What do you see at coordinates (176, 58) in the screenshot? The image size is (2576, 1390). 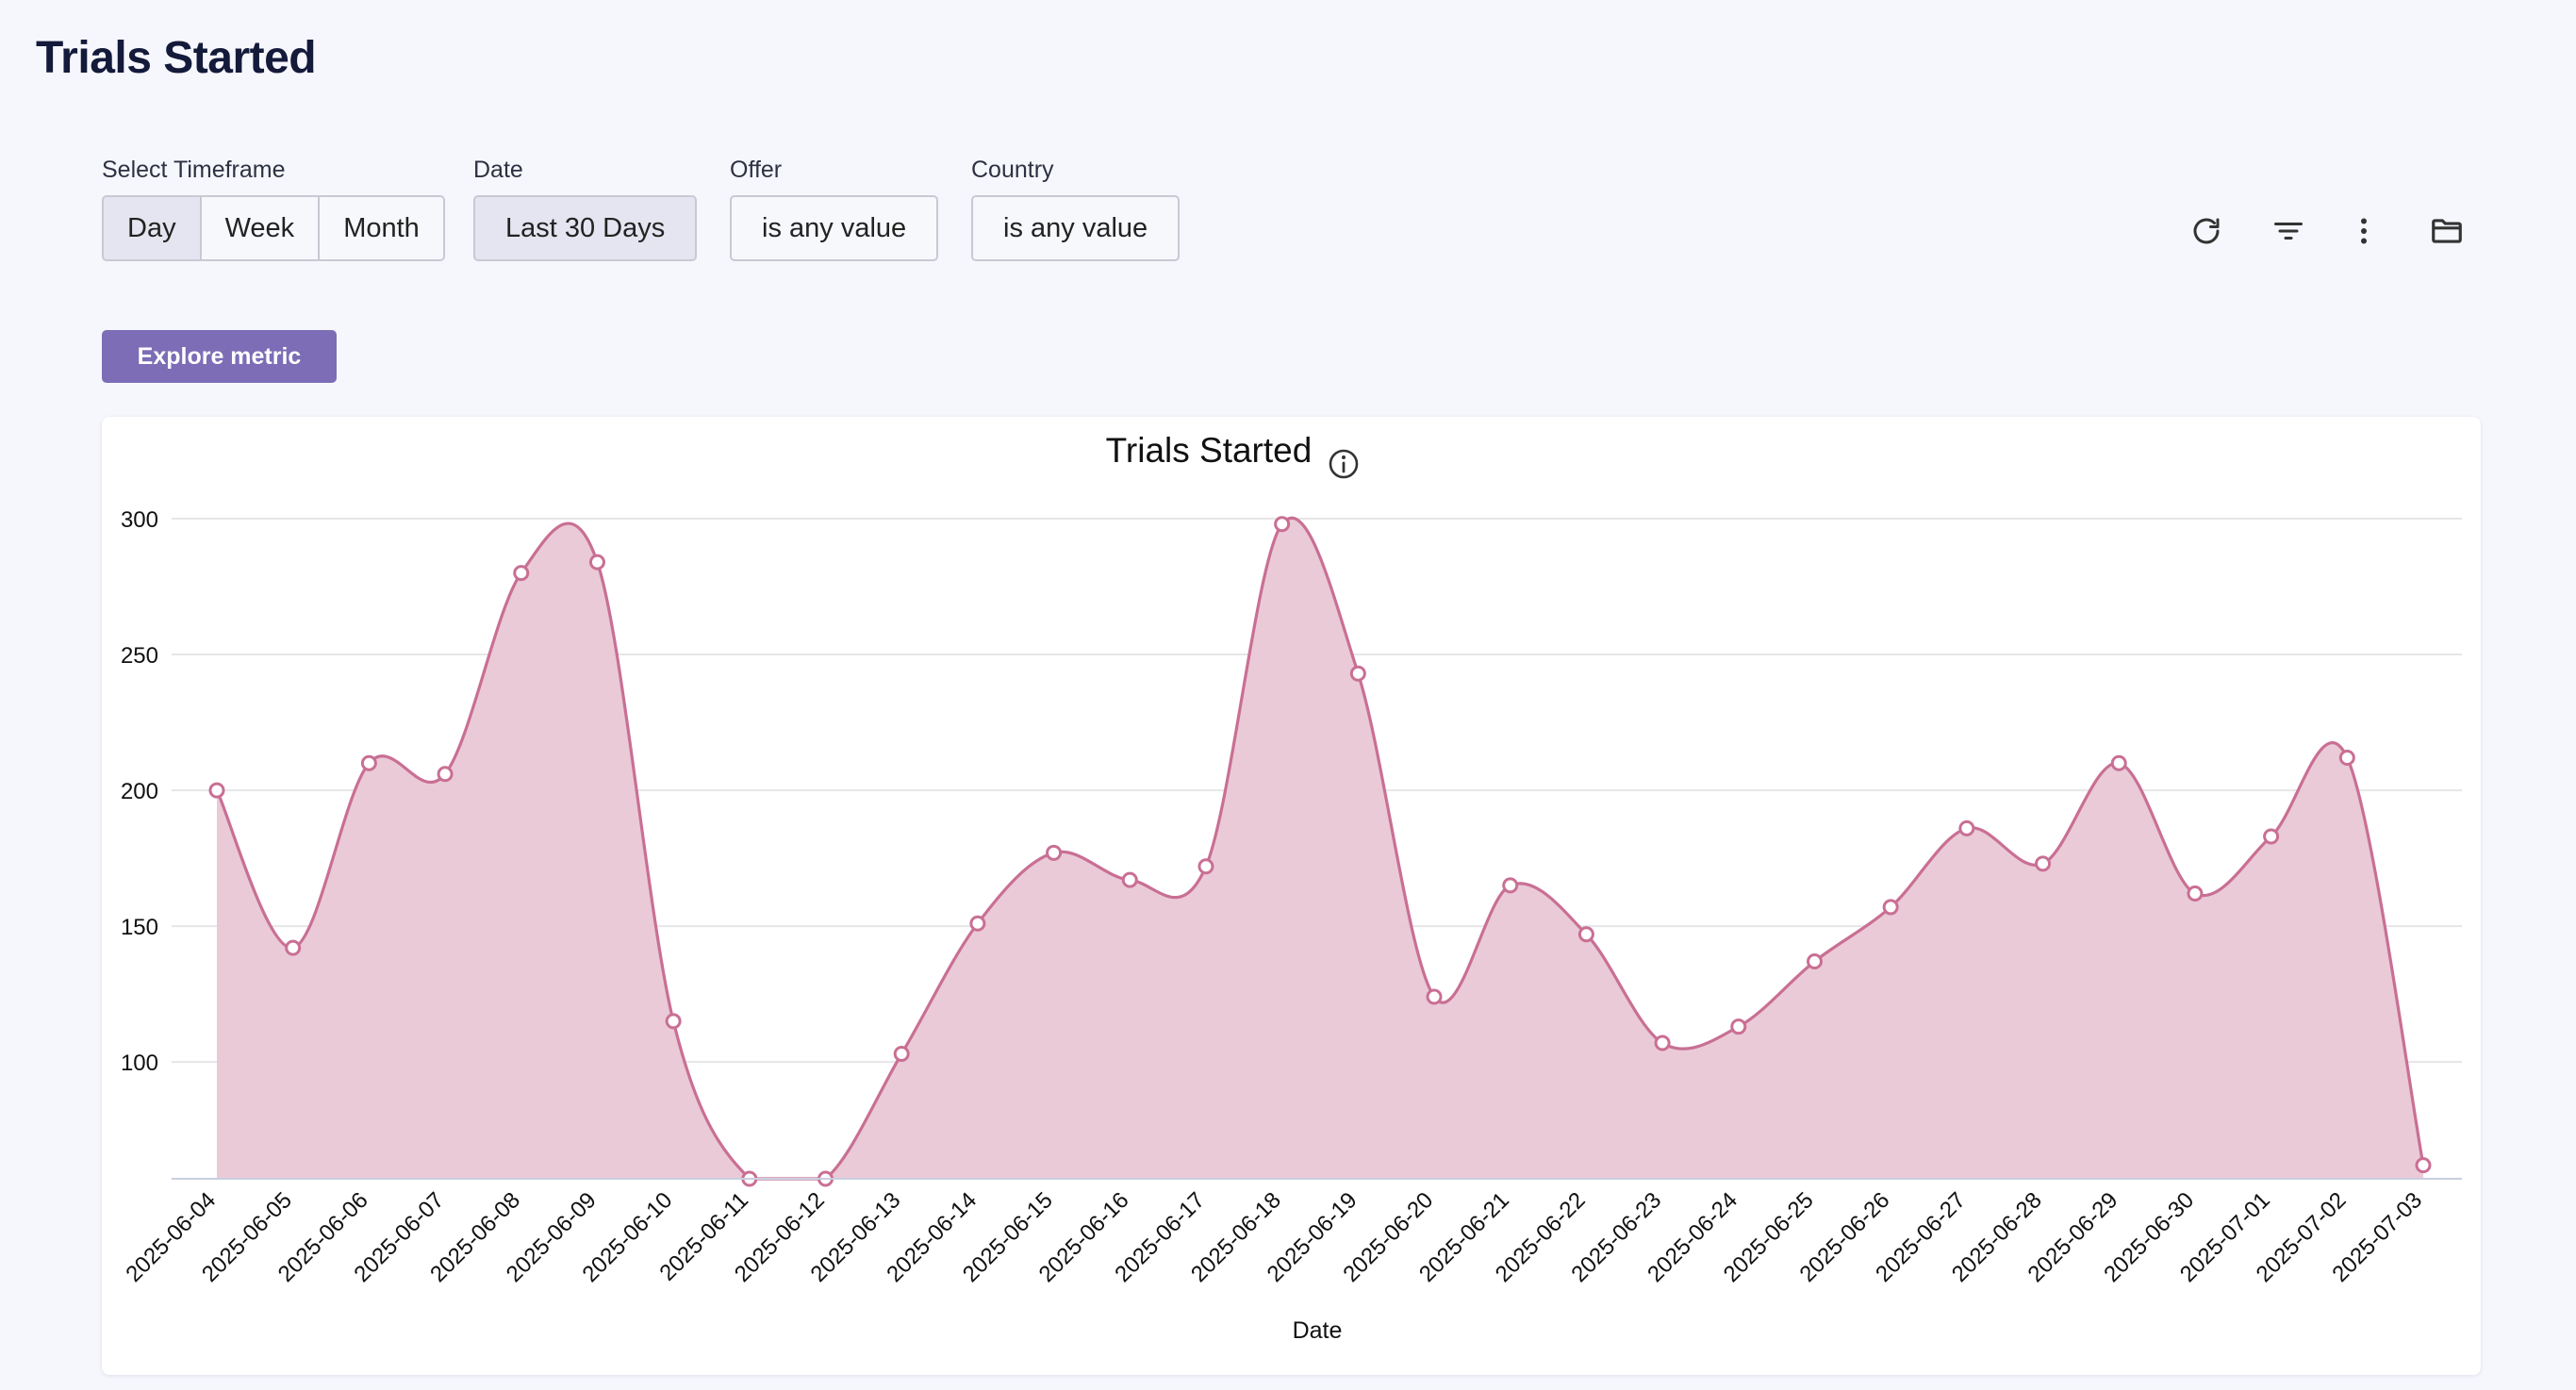 I see `page-title: Trials Started` at bounding box center [176, 58].